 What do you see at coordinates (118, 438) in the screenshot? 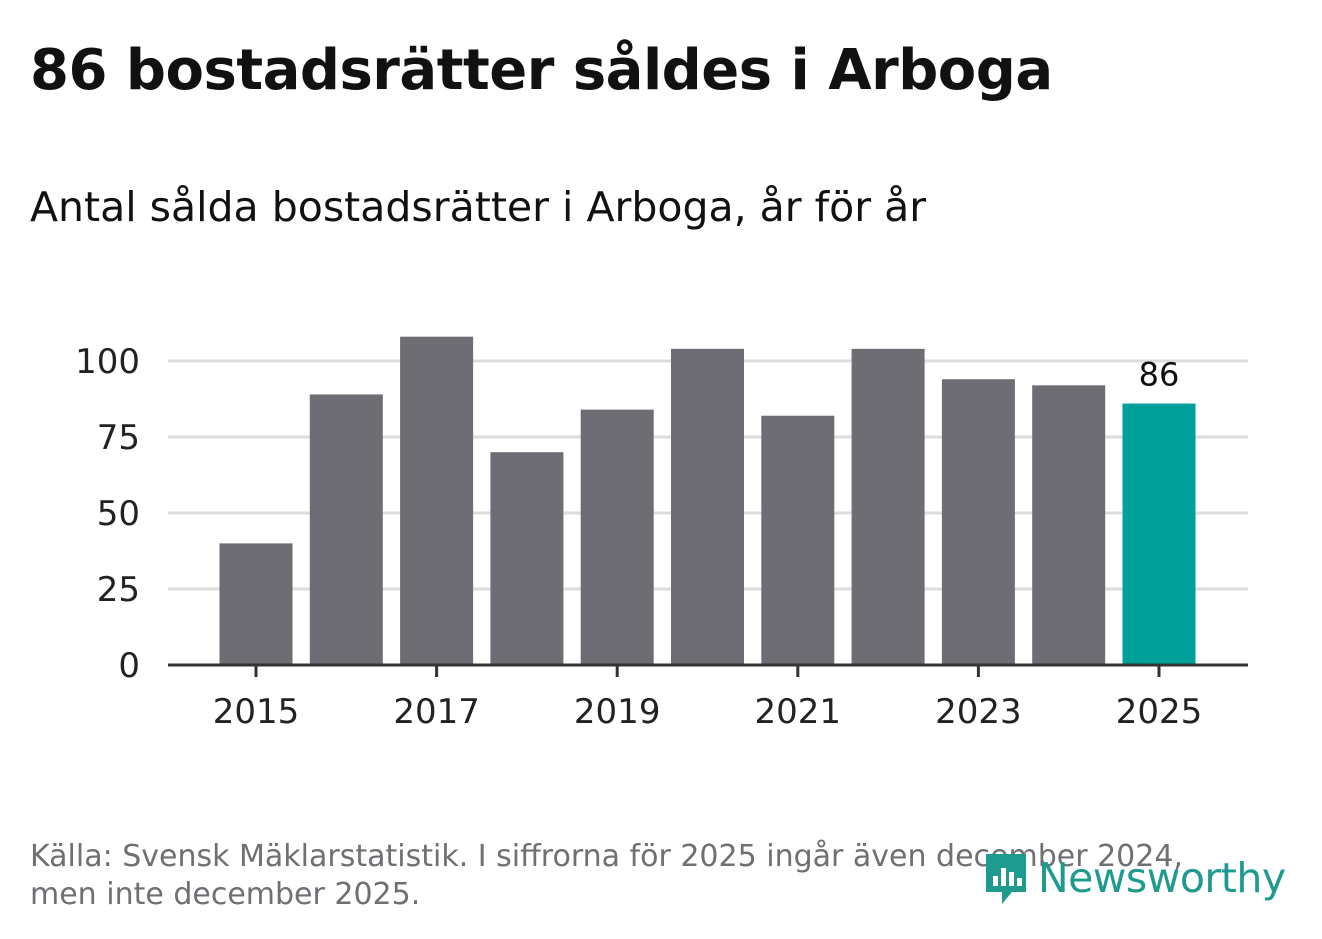
I see `y-tick-label-75: 75` at bounding box center [118, 438].